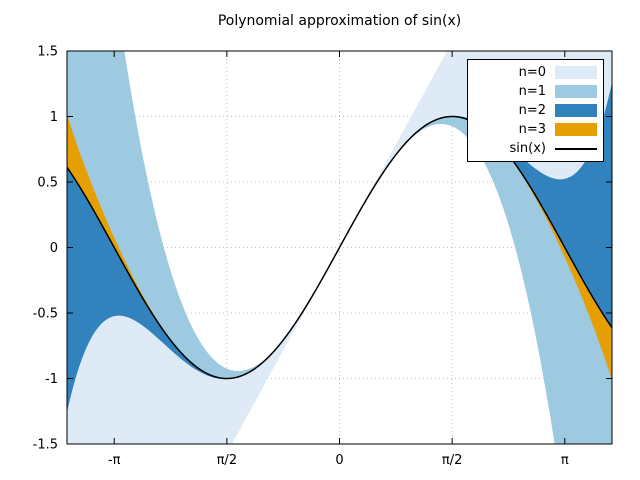 Image resolution: width=640 pixels, height=480 pixels. What do you see at coordinates (527, 148) in the screenshot?
I see `legend-label-sinx: sin(x)` at bounding box center [527, 148].